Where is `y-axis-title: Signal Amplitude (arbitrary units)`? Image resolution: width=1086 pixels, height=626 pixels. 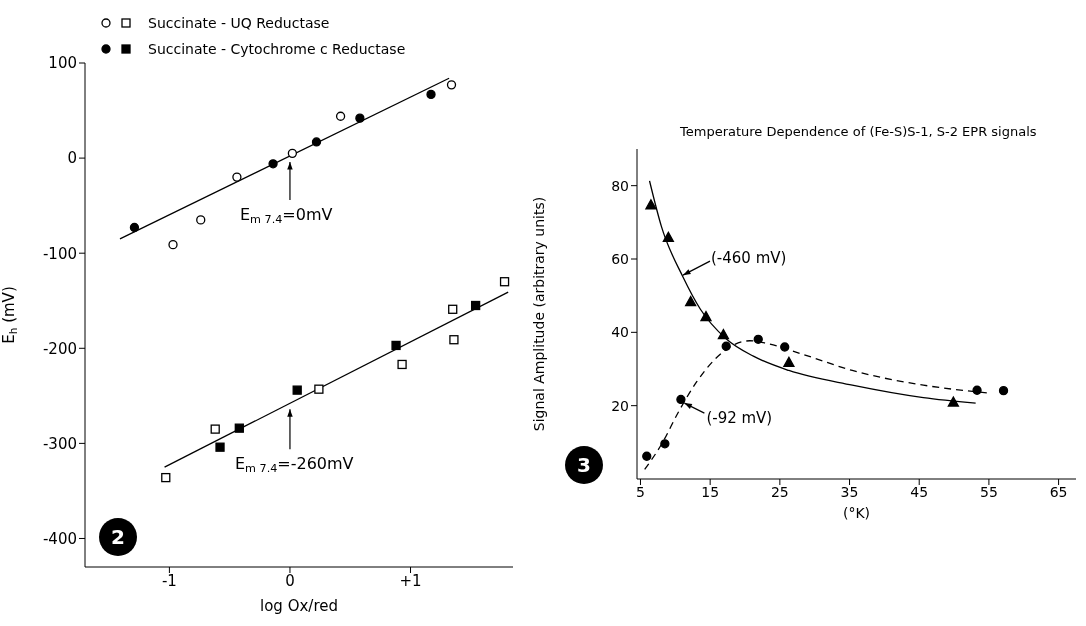 y-axis-title: Signal Amplitude (arbitrary units) is located at coordinates (539, 314).